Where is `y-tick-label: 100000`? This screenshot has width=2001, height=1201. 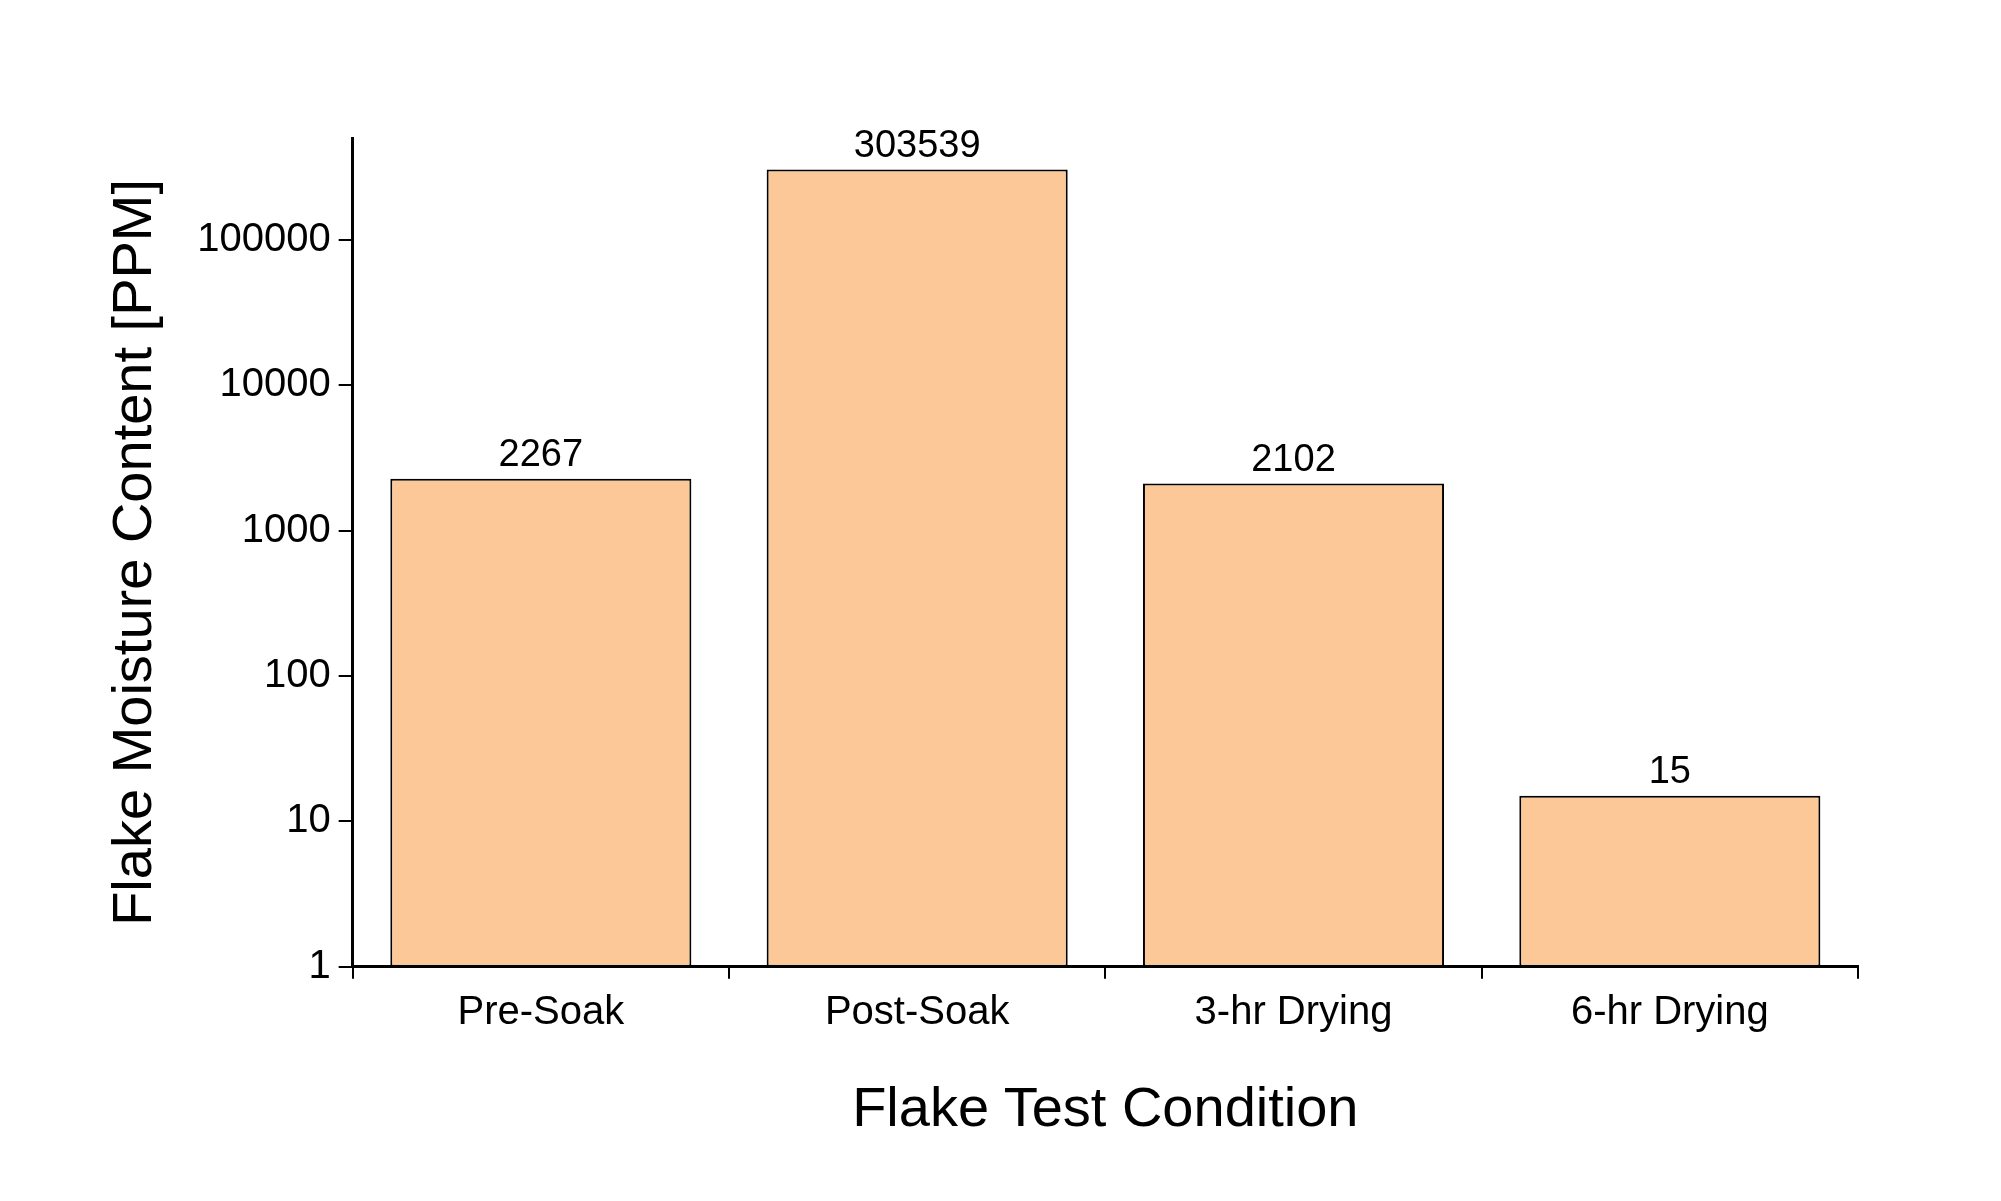
y-tick-label: 100000 is located at coordinates (264, 236).